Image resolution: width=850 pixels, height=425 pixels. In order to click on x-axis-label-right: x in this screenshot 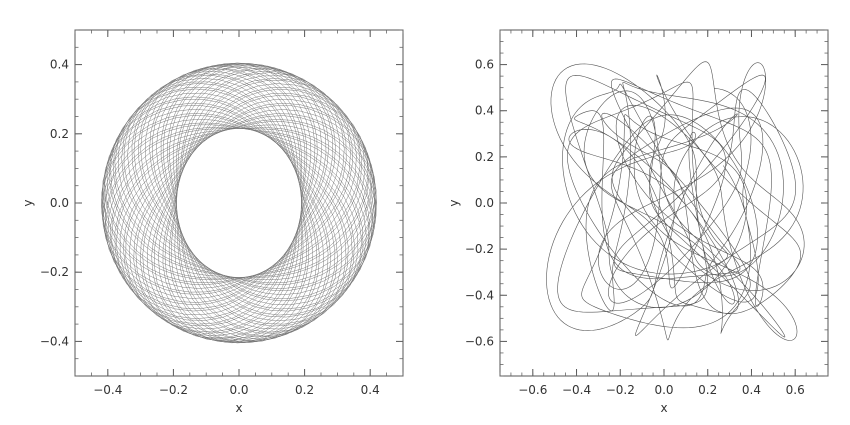, I will do `click(663, 408)`.